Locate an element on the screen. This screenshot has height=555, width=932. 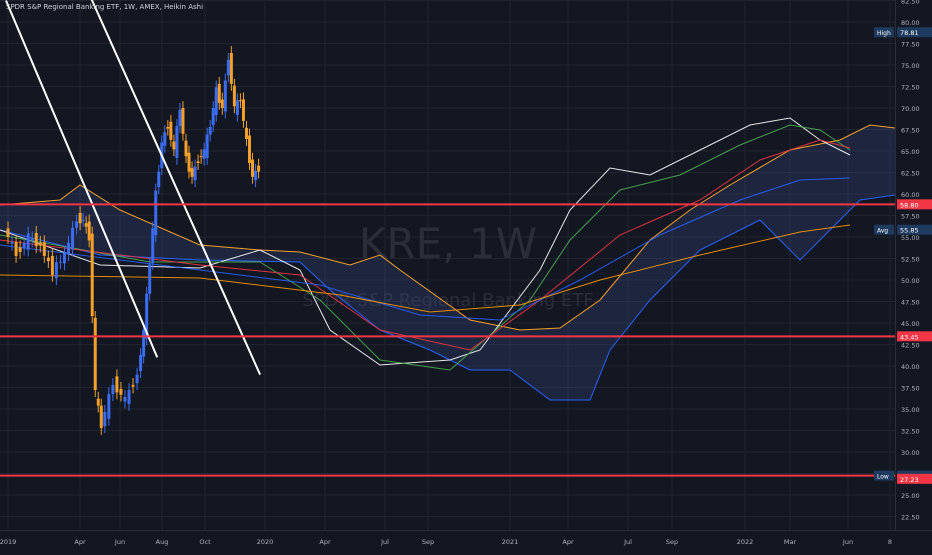
price-tick-label: 32.50 is located at coordinates (910, 432).